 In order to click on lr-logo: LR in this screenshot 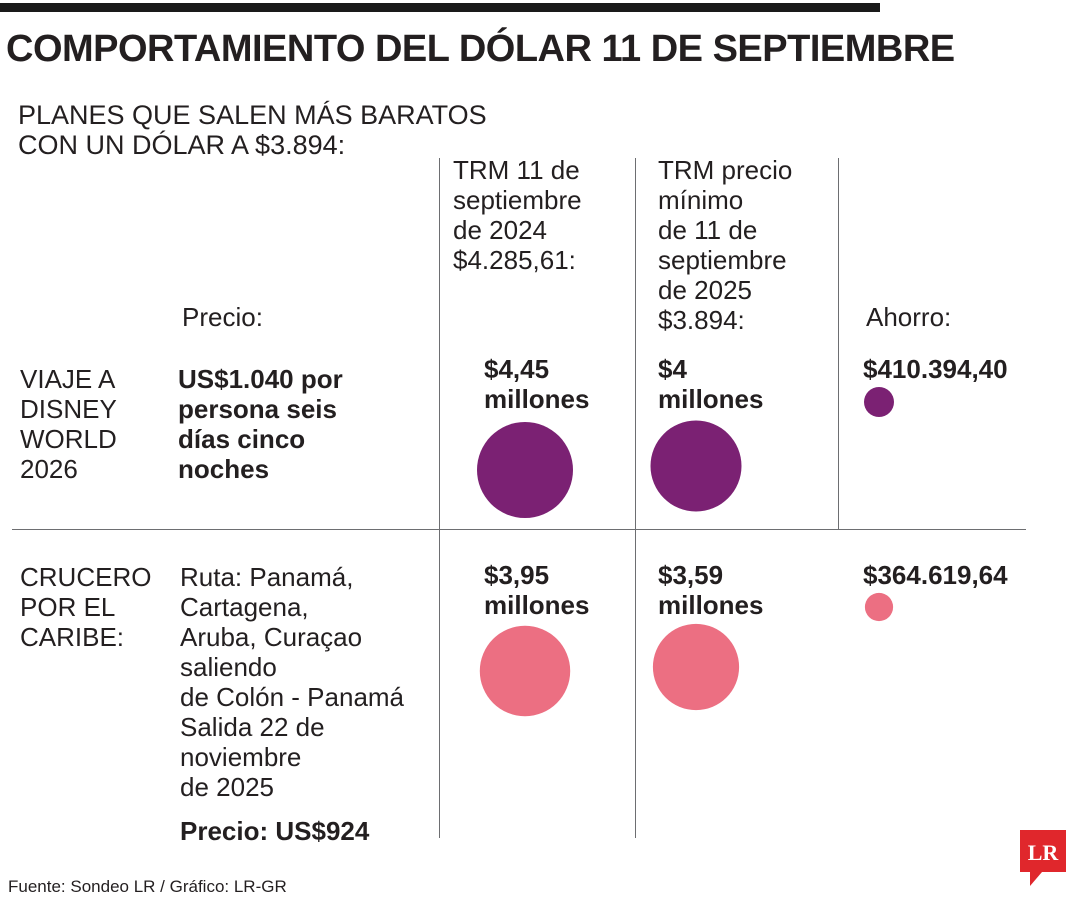, I will do `click(1043, 858)`.